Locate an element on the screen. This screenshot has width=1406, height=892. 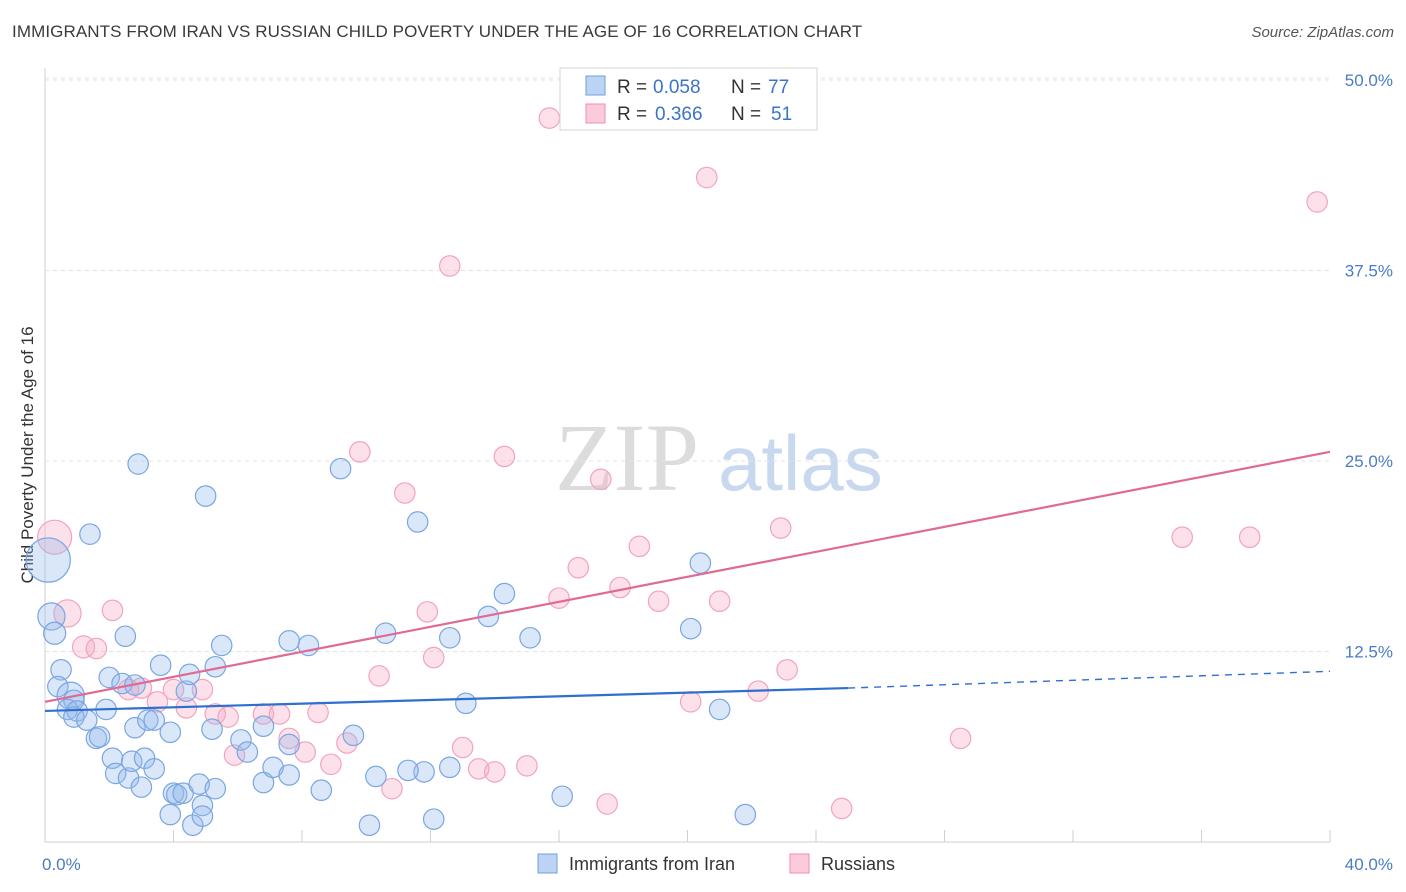
series-legend-label-iran: Immigrants from Iran is located at coordinates (652, 864).